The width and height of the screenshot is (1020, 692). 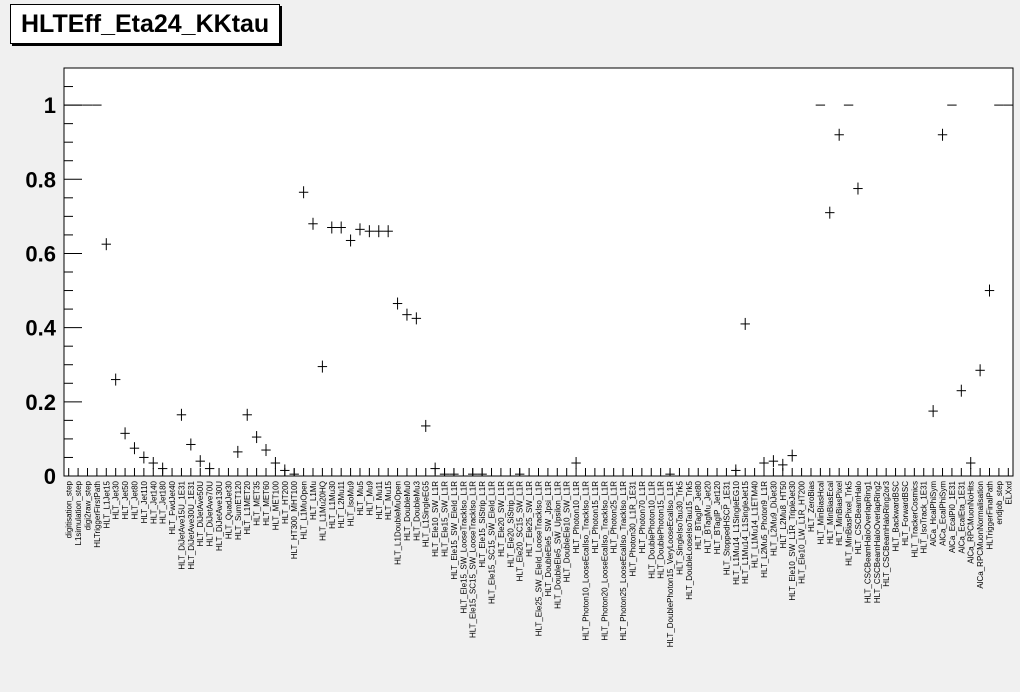 What do you see at coordinates (698, 514) in the screenshot?
I see `x-tick-label: HLT_BTagIP_Jet80` at bounding box center [698, 514].